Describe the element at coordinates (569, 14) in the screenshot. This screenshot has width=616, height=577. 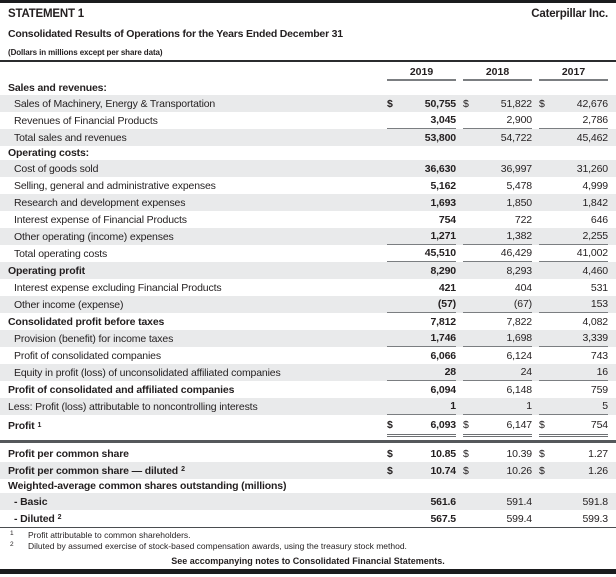
I see `company-name: Caterpillar Inc.` at that location.